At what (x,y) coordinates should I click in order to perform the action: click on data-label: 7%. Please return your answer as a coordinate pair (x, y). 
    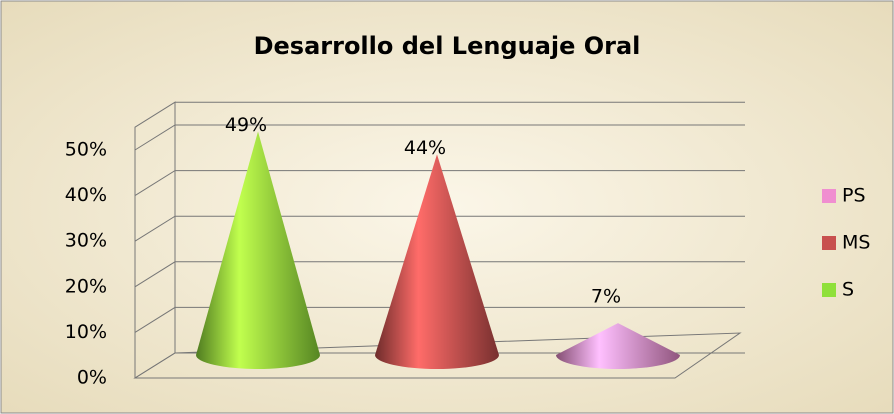
    Looking at the image, I should click on (606, 297).